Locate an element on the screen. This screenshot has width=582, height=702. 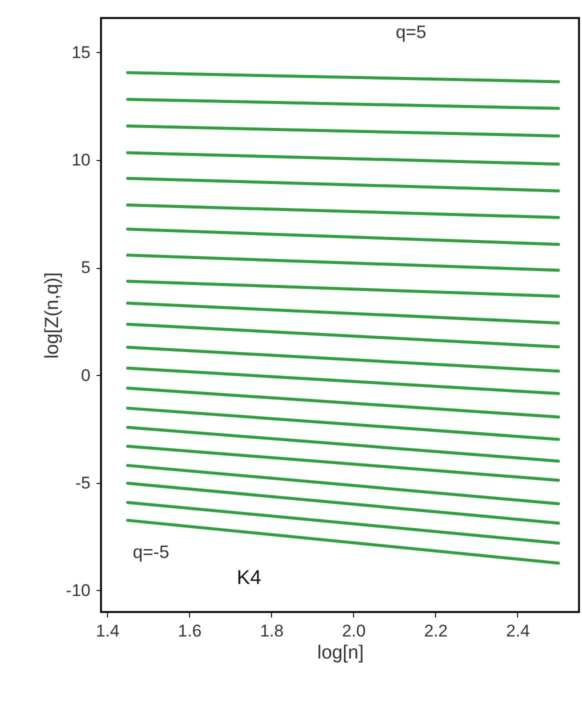
annotation: q=-5 is located at coordinates (151, 552).